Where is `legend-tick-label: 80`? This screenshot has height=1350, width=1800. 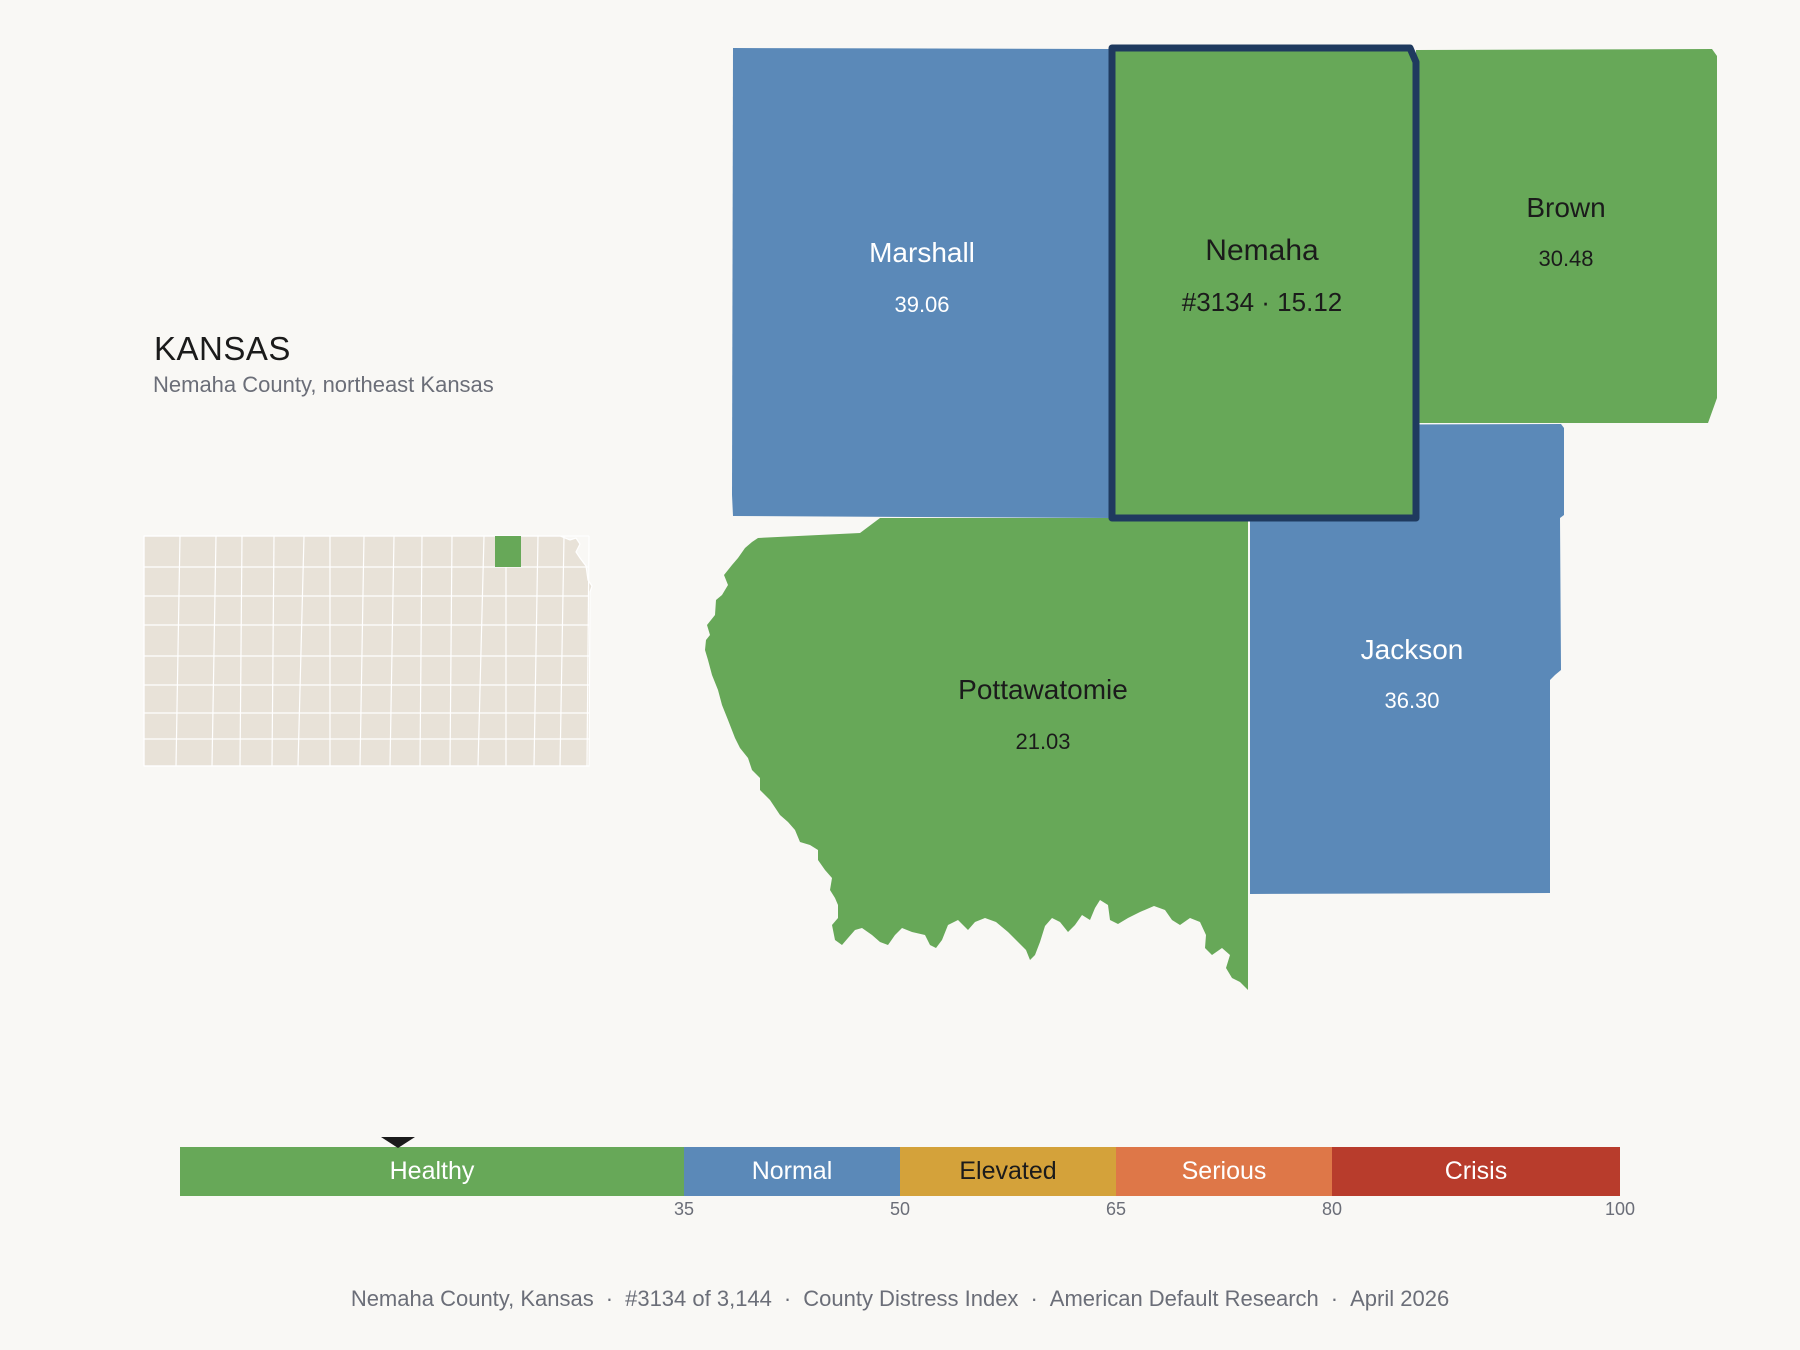
legend-tick-label: 80 is located at coordinates (1332, 1209).